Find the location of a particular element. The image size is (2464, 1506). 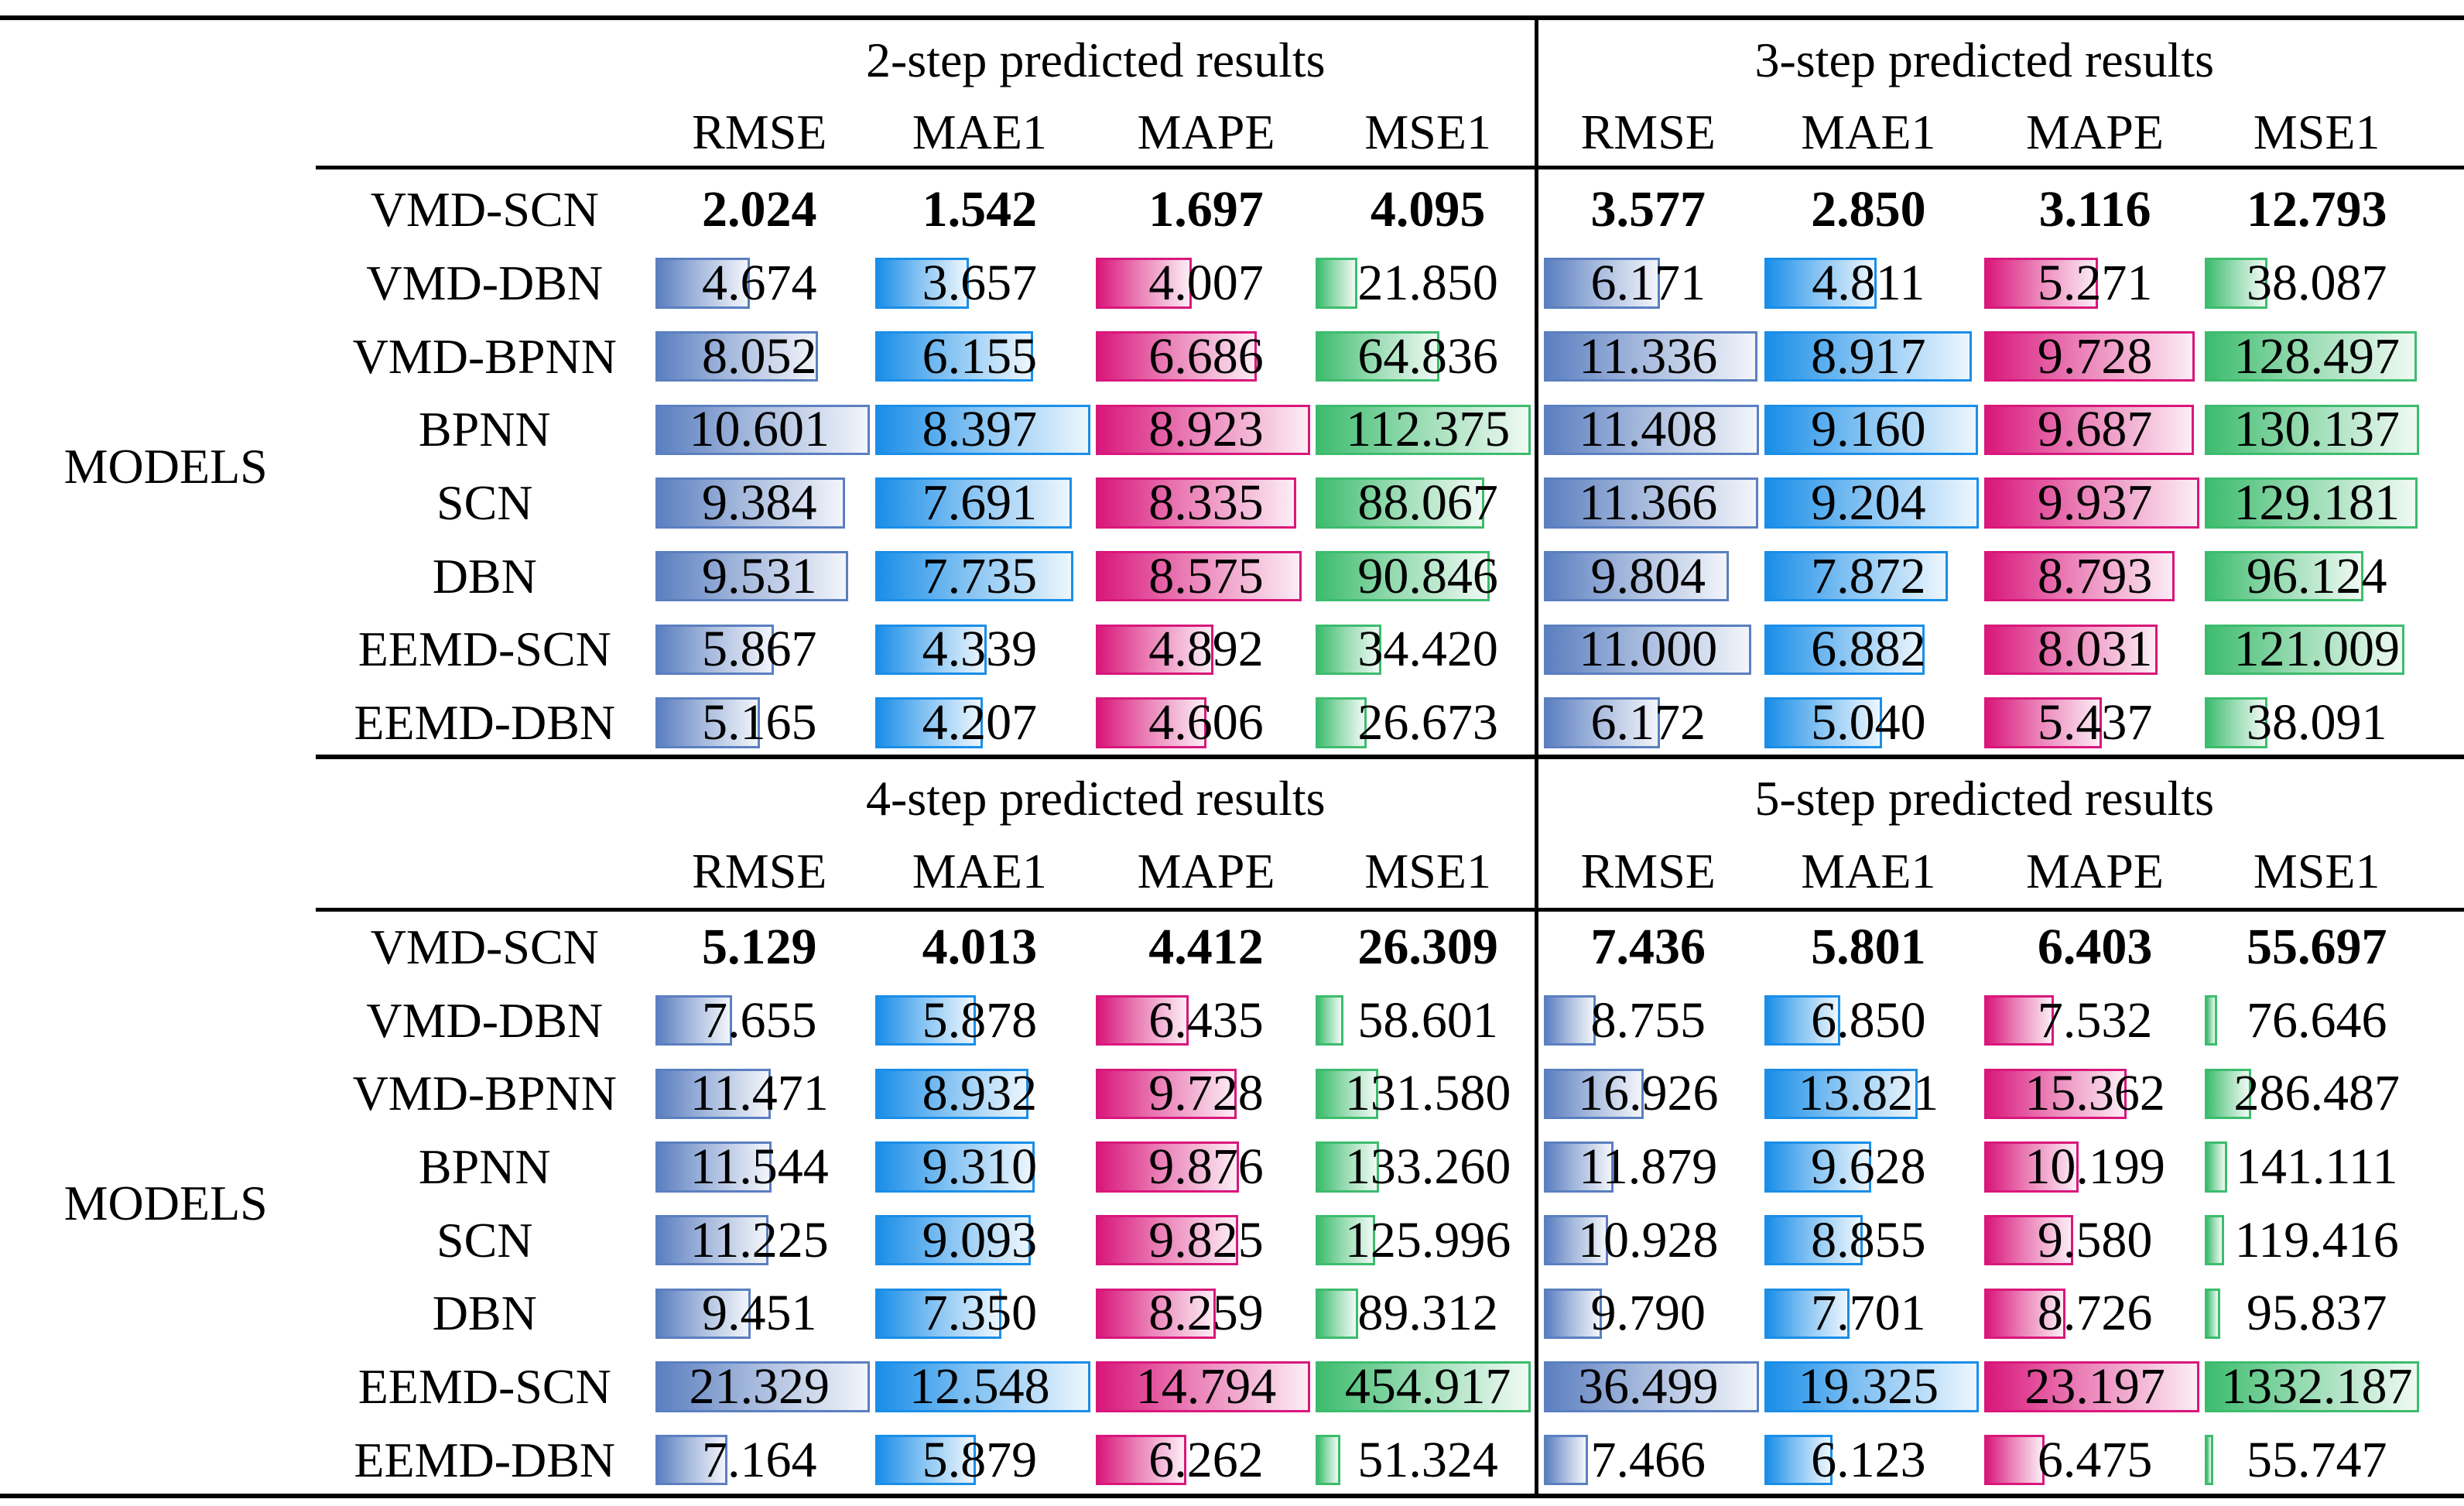

cell-value: 6.686 is located at coordinates (1206, 356).